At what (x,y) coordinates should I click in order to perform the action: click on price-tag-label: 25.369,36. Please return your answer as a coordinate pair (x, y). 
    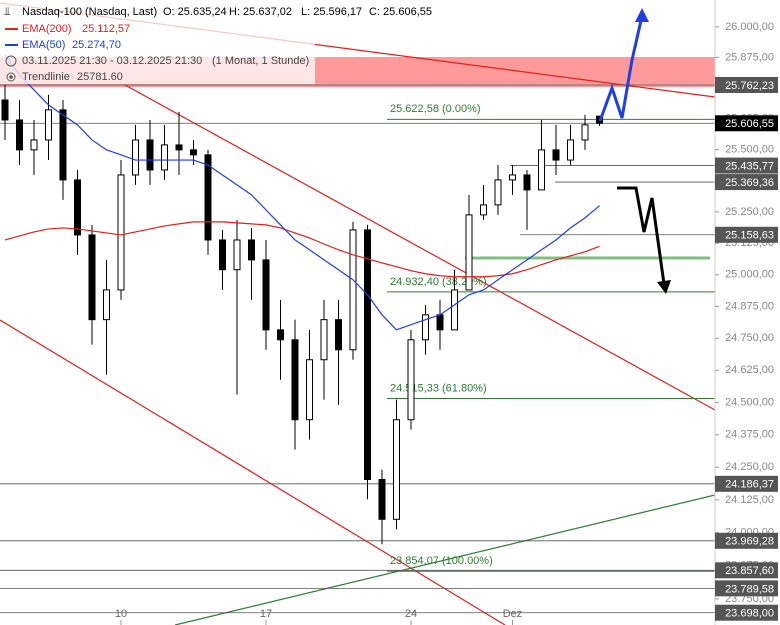
    Looking at the image, I should click on (749, 183).